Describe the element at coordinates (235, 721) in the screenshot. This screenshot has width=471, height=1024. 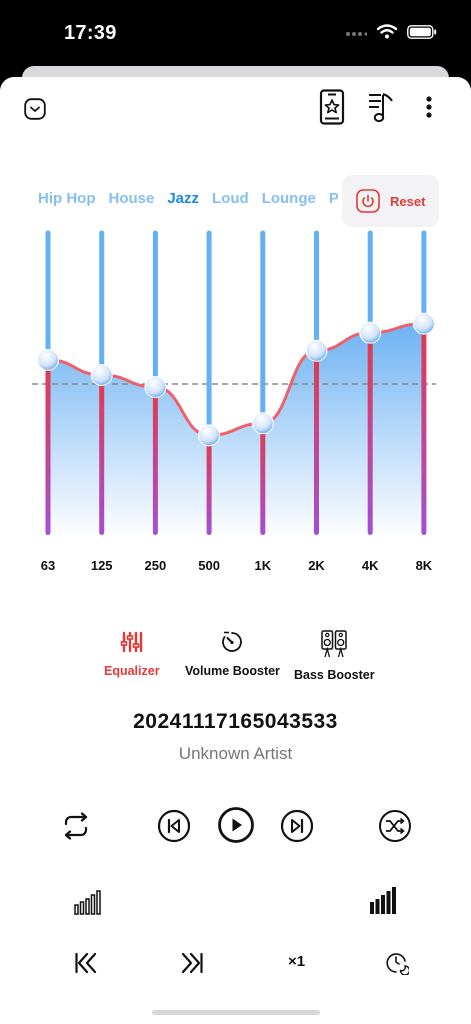
I see `track-title: 20241117165043533` at that location.